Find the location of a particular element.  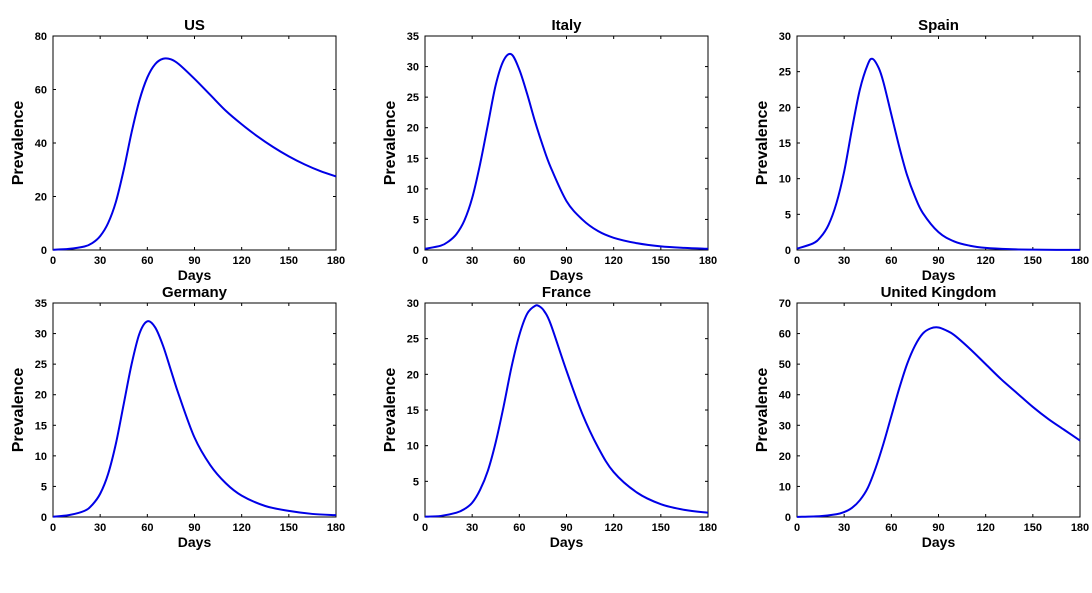

y-tick-label: 40 is located at coordinates (41, 144).